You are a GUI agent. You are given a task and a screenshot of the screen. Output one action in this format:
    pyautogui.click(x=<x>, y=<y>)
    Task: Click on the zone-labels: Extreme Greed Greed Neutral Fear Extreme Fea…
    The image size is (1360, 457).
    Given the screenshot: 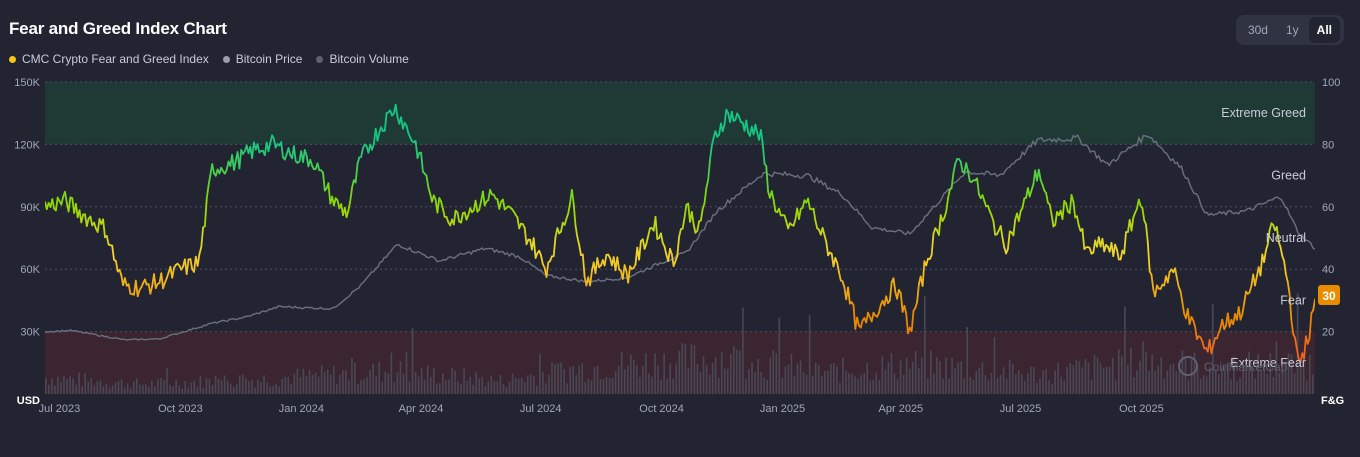 What is the action you would take?
    pyautogui.click(x=1263, y=238)
    